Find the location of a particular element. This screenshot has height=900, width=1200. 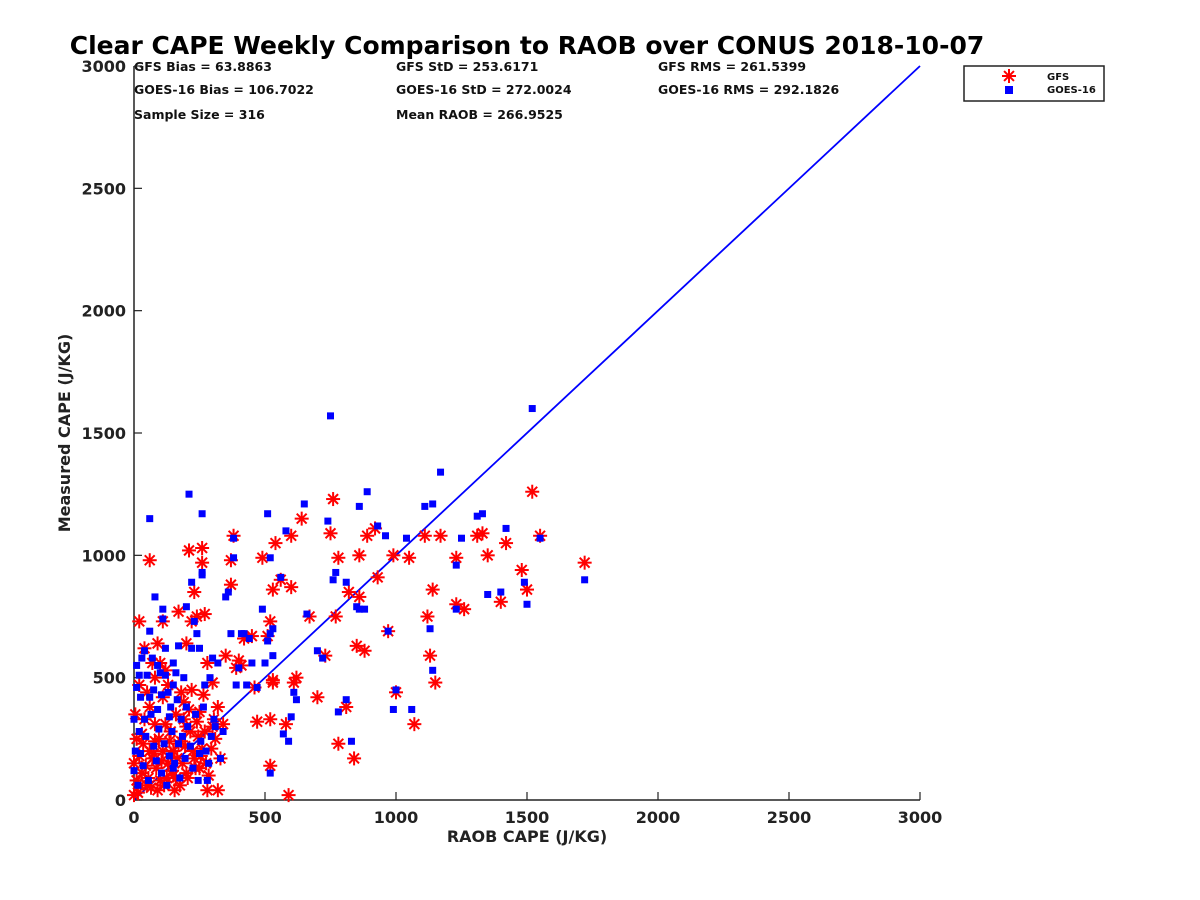

x-axis-ticks: 0 500 1000 1500 2000 2500 3000 is located at coordinates (535, 809).